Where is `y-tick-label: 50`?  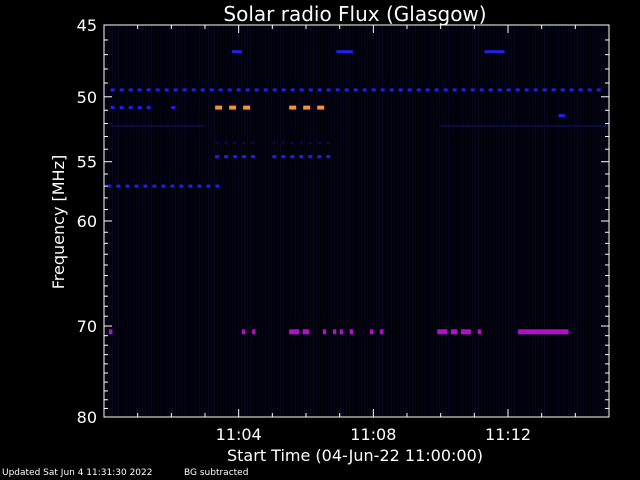
y-tick-label: 50 is located at coordinates (87, 97).